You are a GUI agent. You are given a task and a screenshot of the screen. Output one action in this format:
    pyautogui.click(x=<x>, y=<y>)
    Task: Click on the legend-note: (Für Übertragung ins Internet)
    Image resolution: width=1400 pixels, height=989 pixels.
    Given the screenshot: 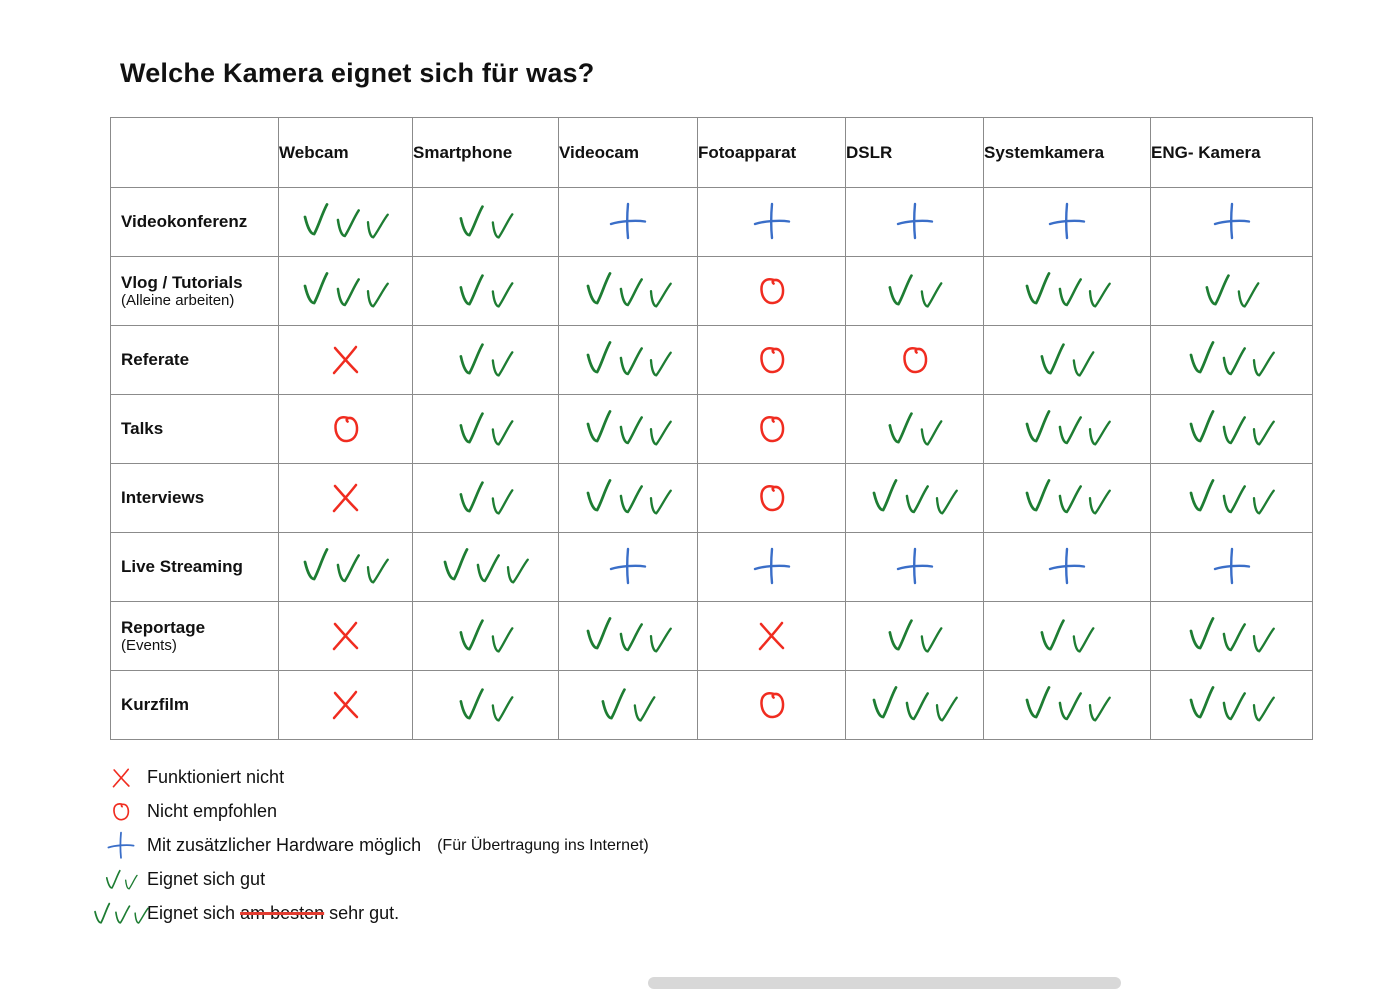 What is the action you would take?
    pyautogui.click(x=543, y=845)
    